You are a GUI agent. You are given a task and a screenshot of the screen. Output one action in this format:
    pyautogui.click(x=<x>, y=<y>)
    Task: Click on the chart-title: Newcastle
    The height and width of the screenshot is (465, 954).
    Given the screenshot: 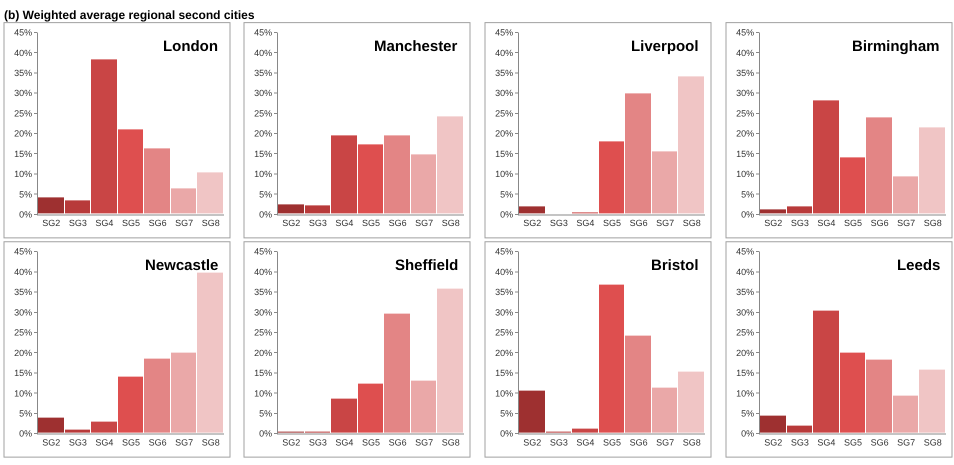 What is the action you would take?
    pyautogui.click(x=181, y=265)
    